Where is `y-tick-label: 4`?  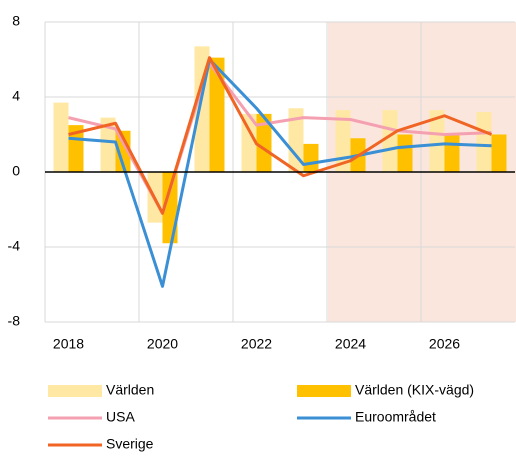
y-tick-label: 4 is located at coordinates (16, 96).